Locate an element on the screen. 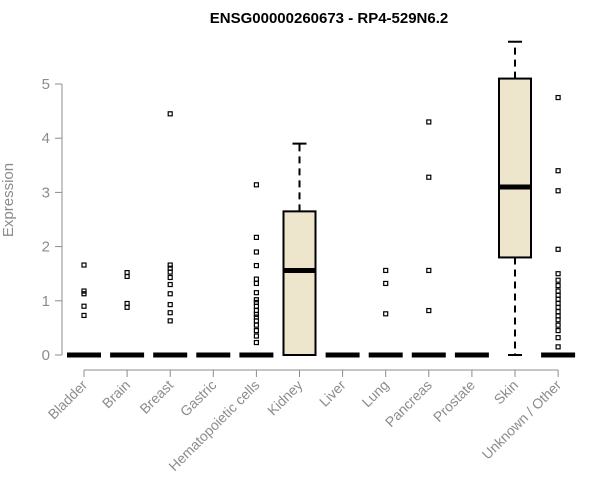 The height and width of the screenshot is (500, 600). x-tick-label: Skin is located at coordinates (506, 392).